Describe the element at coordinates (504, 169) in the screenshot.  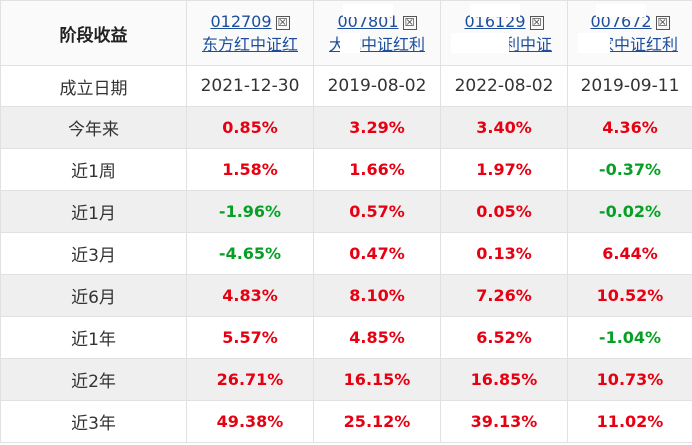
I see `return-value: 1.97%` at that location.